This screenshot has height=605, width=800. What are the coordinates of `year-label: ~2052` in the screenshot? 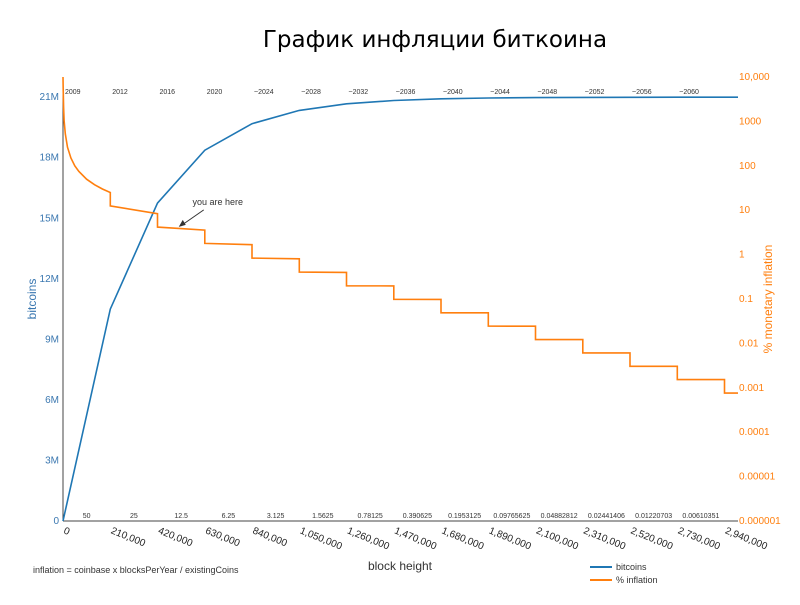 It's located at (595, 92).